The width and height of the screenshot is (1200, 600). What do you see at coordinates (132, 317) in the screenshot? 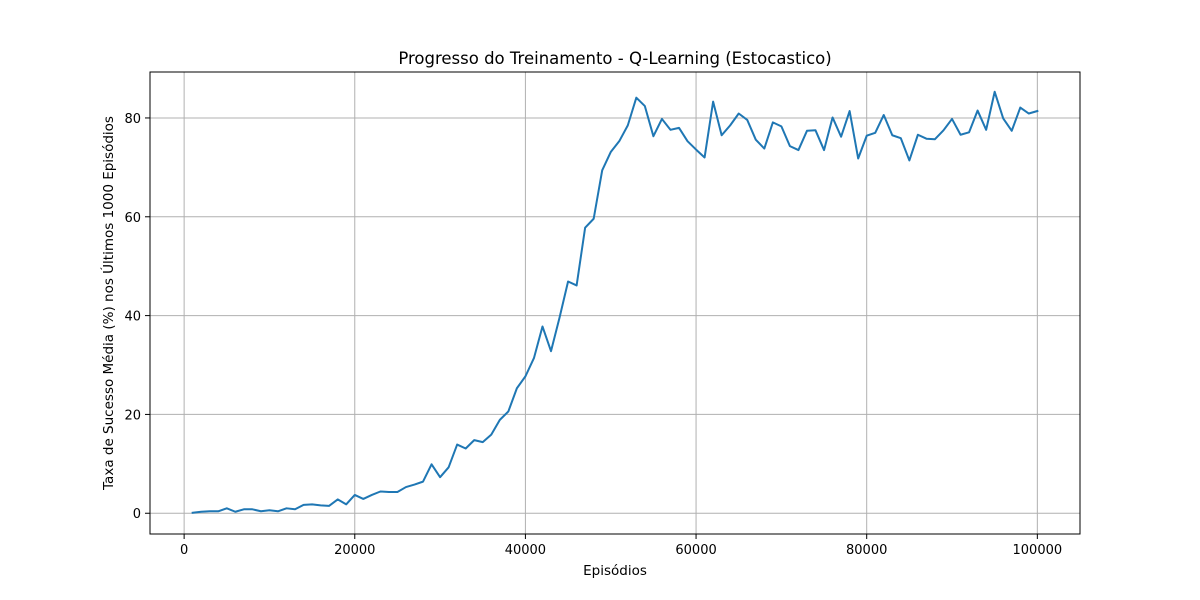
I see `y-tick-label: 40` at bounding box center [132, 317].